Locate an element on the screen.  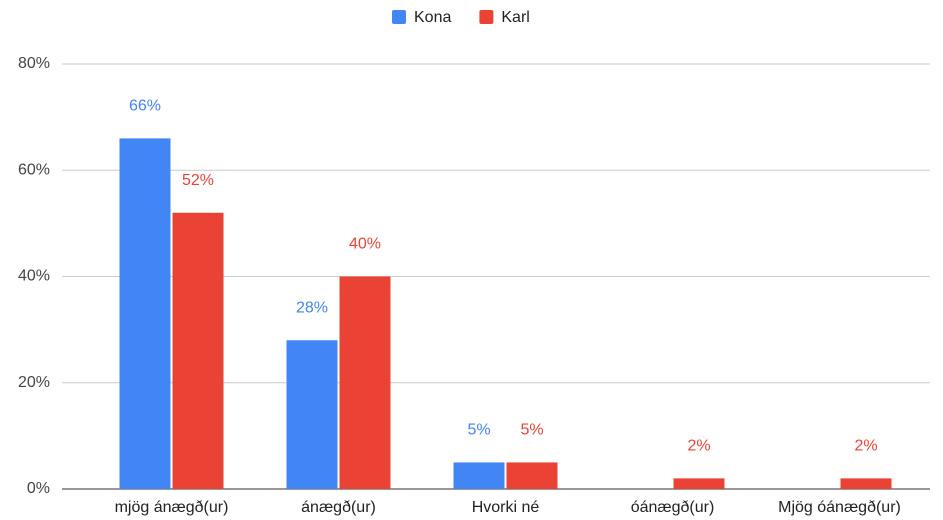
y-tick-label: 20% is located at coordinates (34, 382).